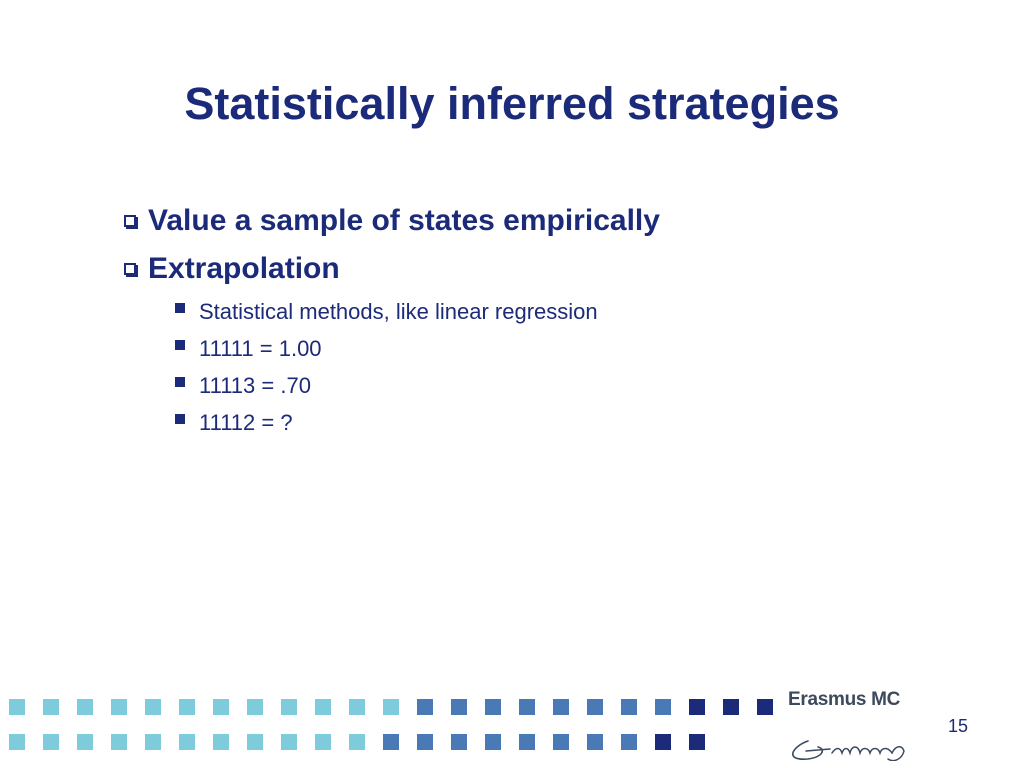 The image size is (1024, 768). Describe the element at coordinates (255, 385) in the screenshot. I see `sub-bullet-text: 11113 = .70` at that location.